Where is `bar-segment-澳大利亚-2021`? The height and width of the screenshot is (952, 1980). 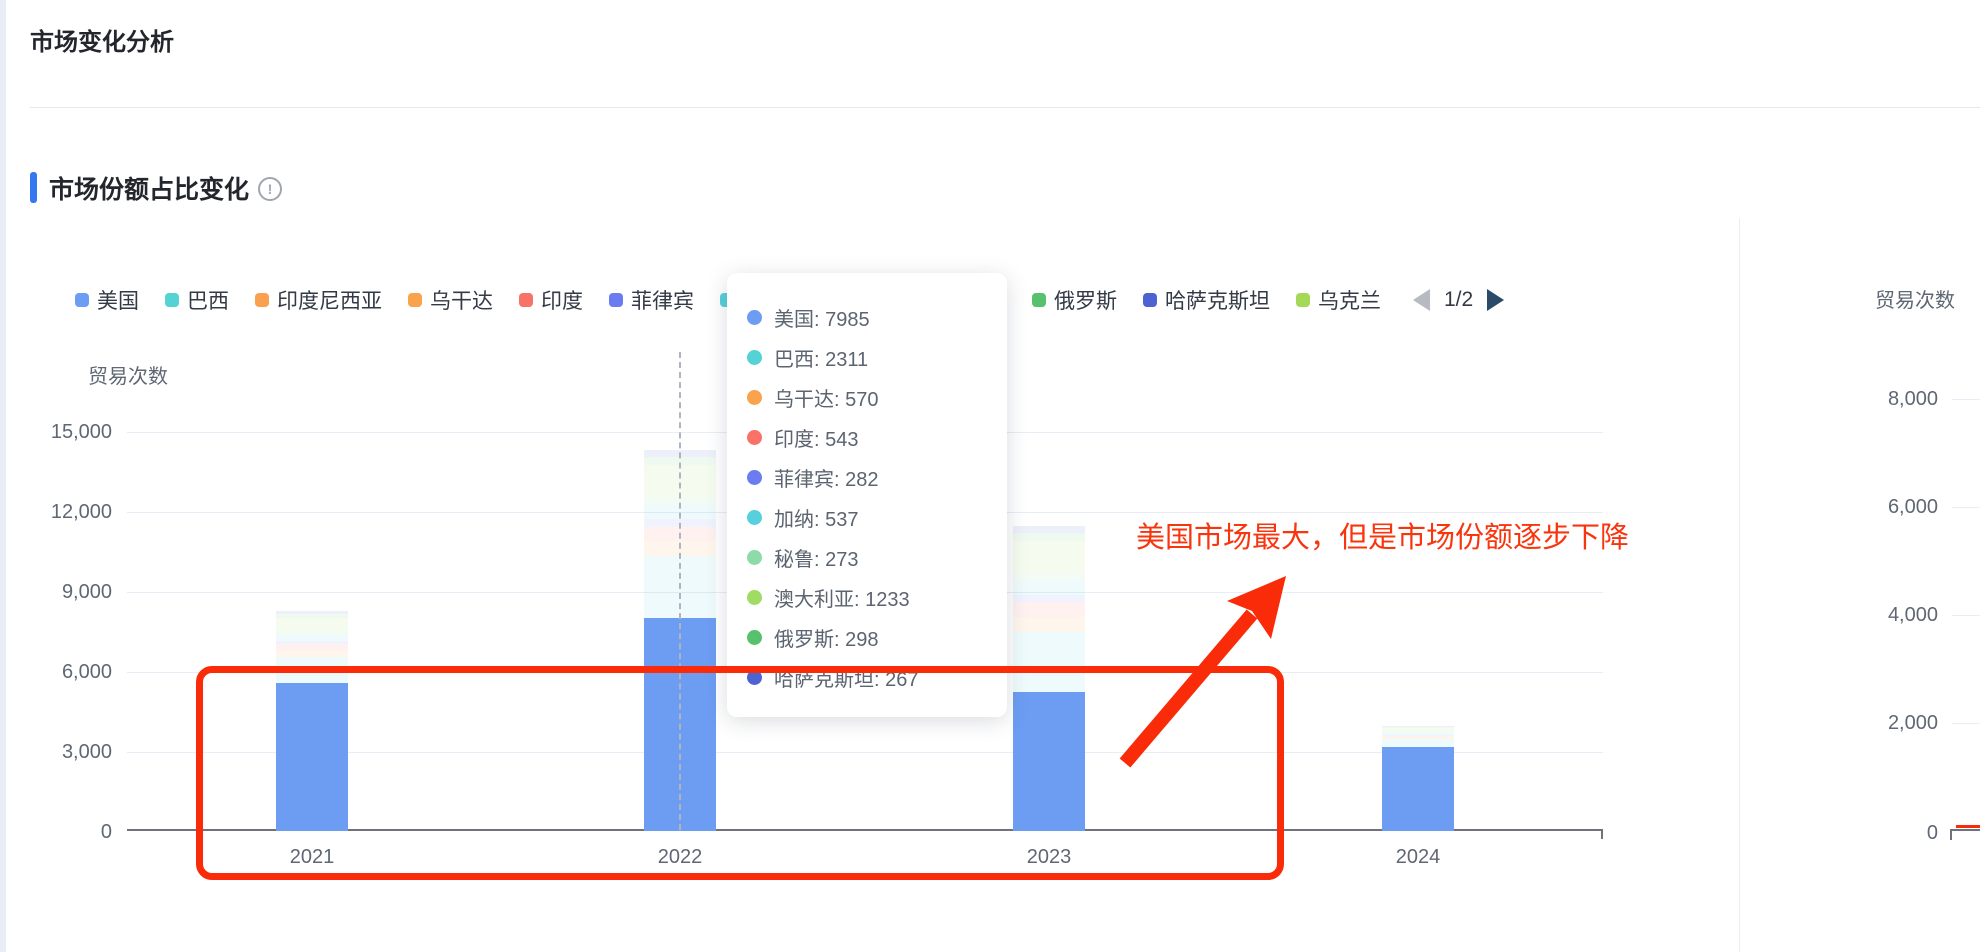
bar-segment-澳大利亚-2021 is located at coordinates (312, 624).